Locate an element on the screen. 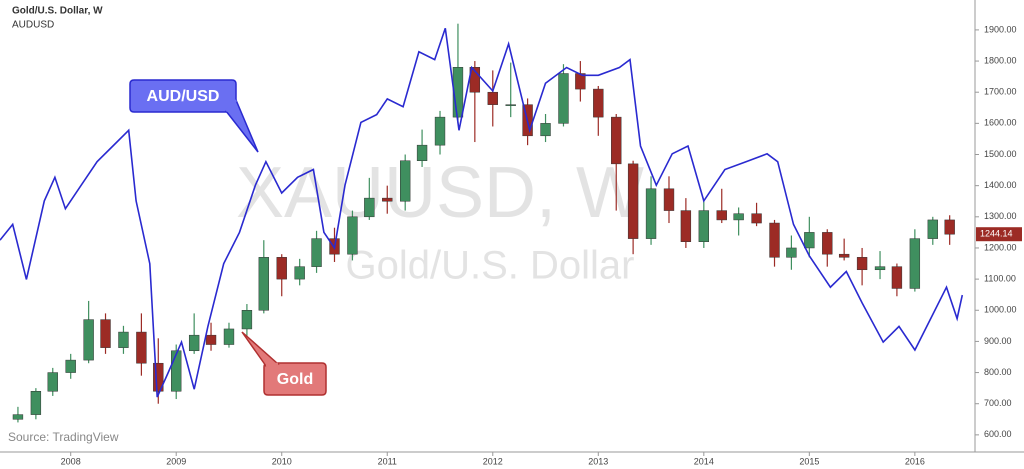 The height and width of the screenshot is (469, 1024). x-tick-label: 2013 is located at coordinates (598, 461).